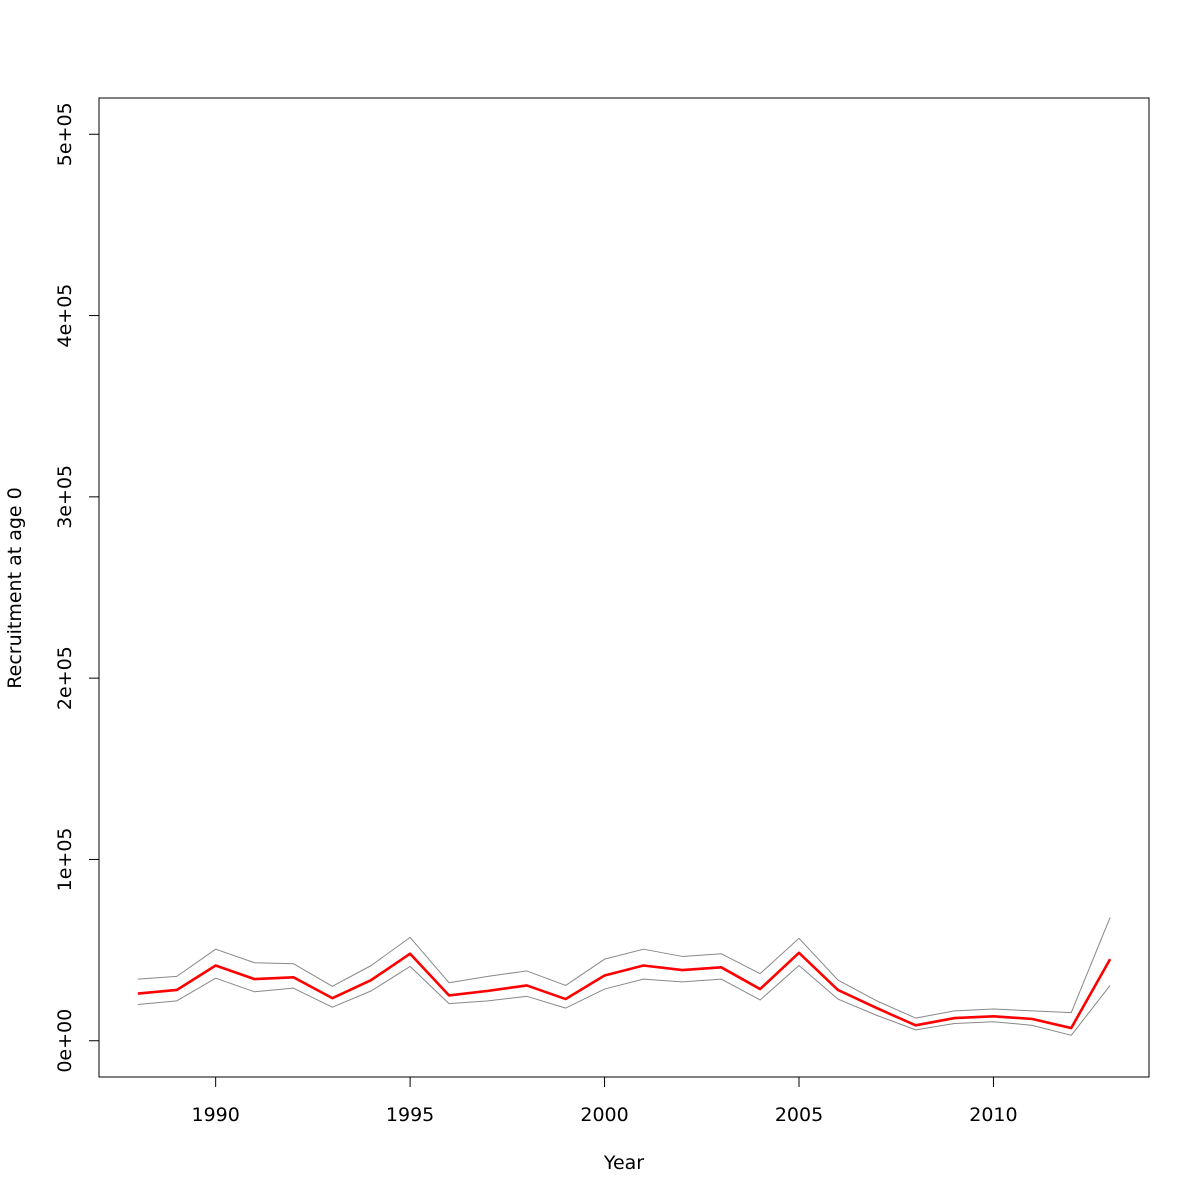  What do you see at coordinates (15, 587) in the screenshot?
I see `y-axis-title: Recruitment at age 0` at bounding box center [15, 587].